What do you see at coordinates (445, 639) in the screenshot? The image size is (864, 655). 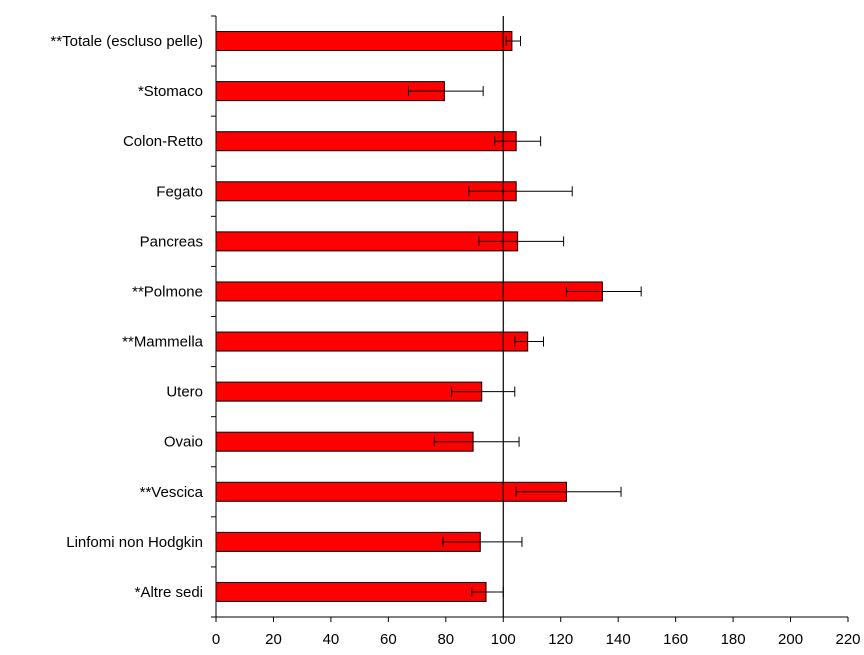 I see `x-tick-label: 80` at bounding box center [445, 639].